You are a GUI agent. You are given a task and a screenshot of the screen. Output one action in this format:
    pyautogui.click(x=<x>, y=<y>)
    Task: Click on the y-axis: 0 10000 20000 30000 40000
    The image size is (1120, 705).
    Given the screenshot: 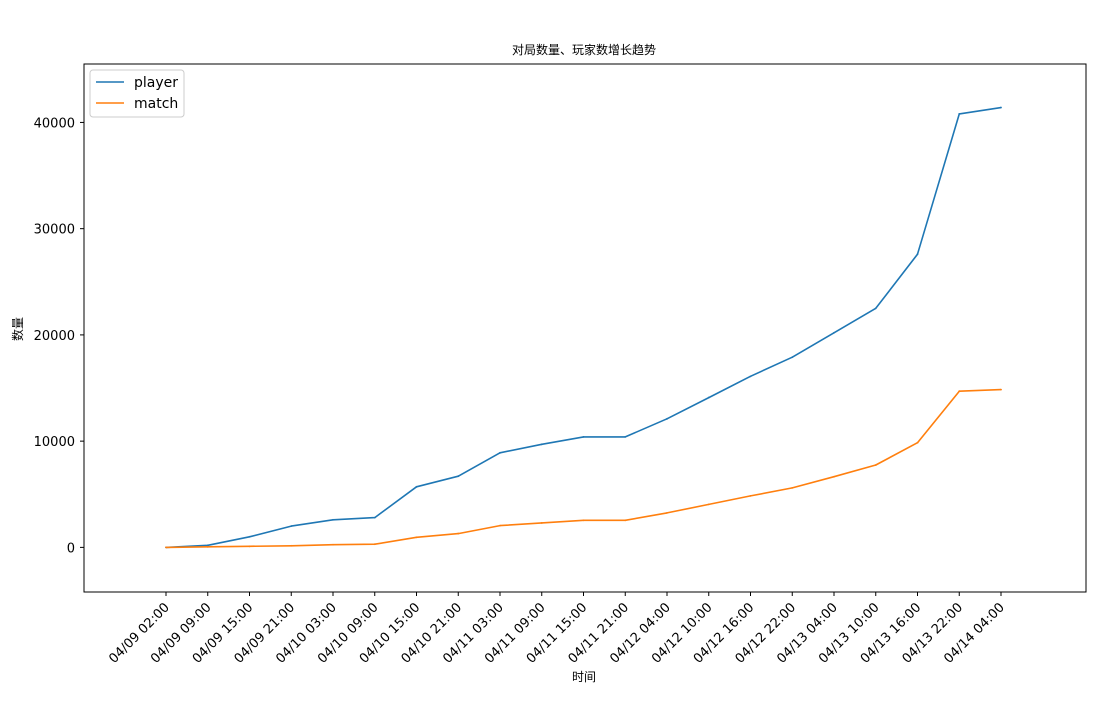 What is the action you would take?
    pyautogui.click(x=59, y=336)
    